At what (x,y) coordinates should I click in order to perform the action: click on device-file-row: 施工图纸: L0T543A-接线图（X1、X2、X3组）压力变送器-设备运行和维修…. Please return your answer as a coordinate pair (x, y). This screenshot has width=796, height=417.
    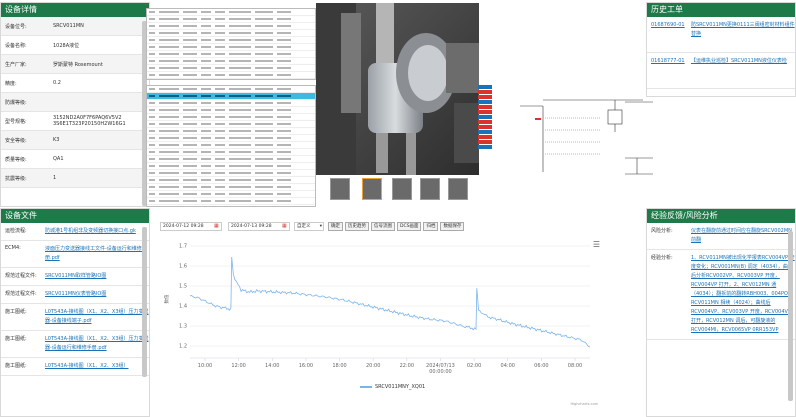
    Looking at the image, I should click on (75, 344).